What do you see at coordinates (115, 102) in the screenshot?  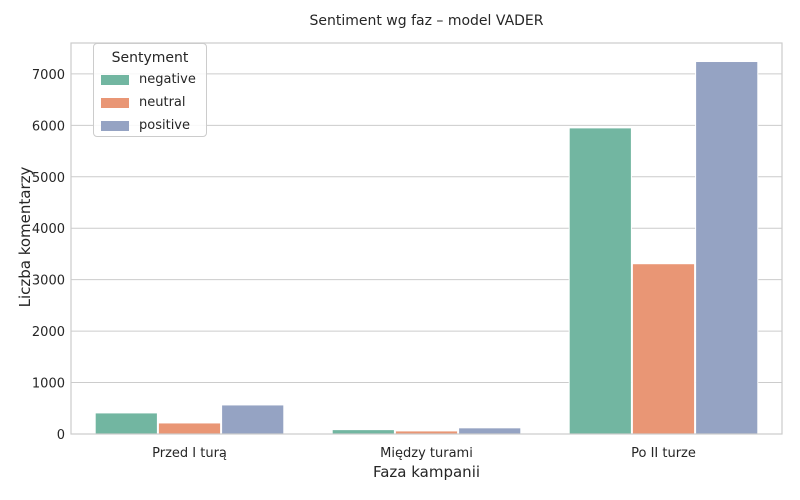 I see `legend-swatch-neutral` at bounding box center [115, 102].